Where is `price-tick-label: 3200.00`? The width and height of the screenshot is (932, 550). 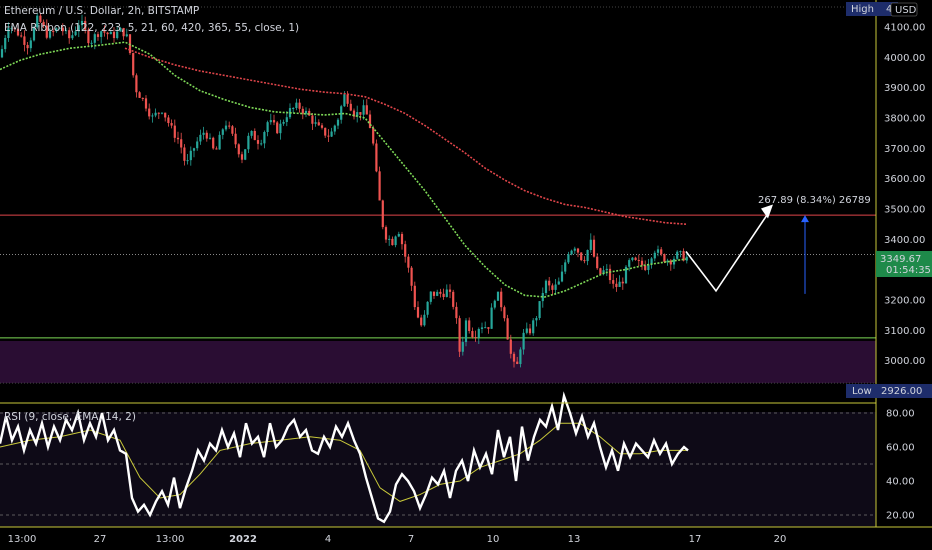
price-tick-label: 3200.00 is located at coordinates (904, 301).